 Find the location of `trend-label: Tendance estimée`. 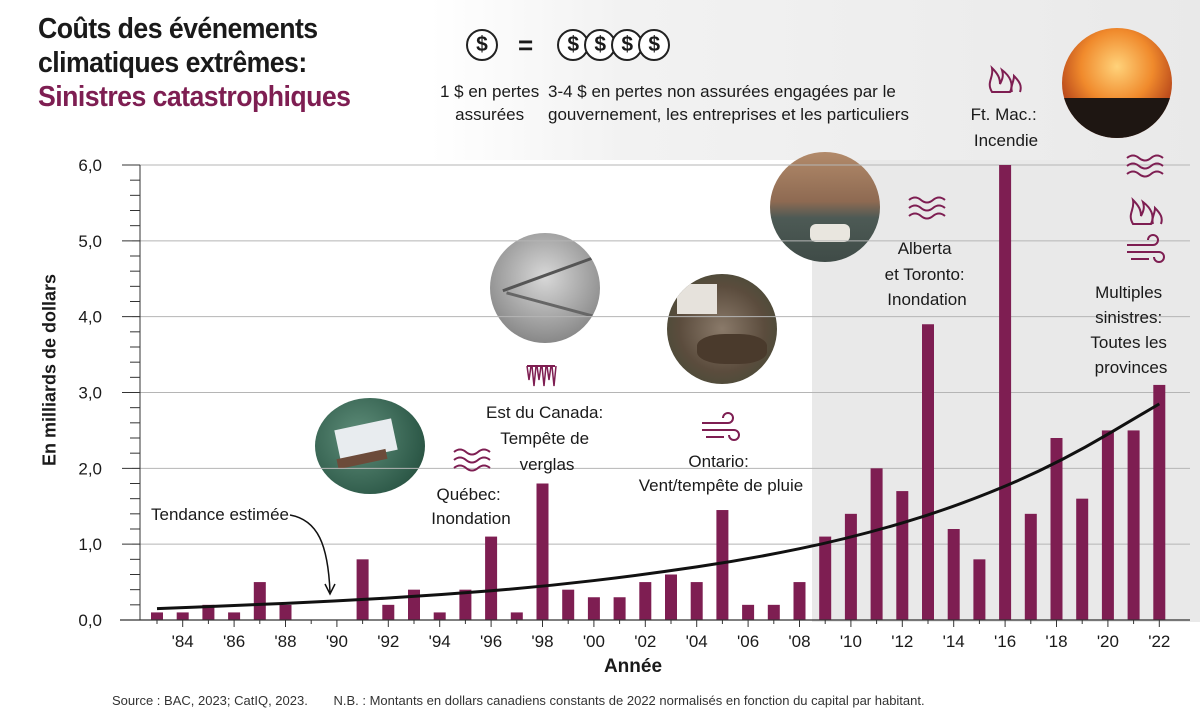

trend-label: Tendance estimée is located at coordinates (220, 514).